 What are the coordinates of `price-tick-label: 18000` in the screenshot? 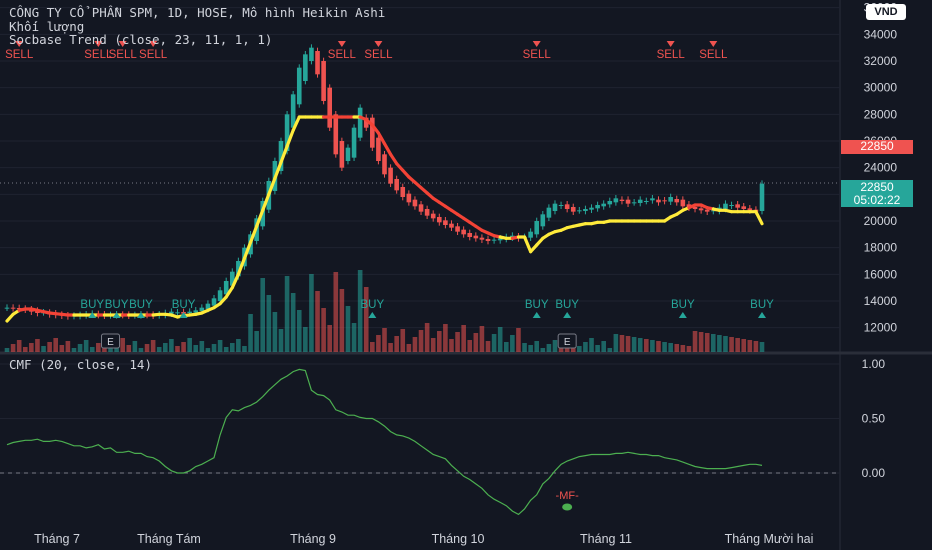 It's located at (881, 248).